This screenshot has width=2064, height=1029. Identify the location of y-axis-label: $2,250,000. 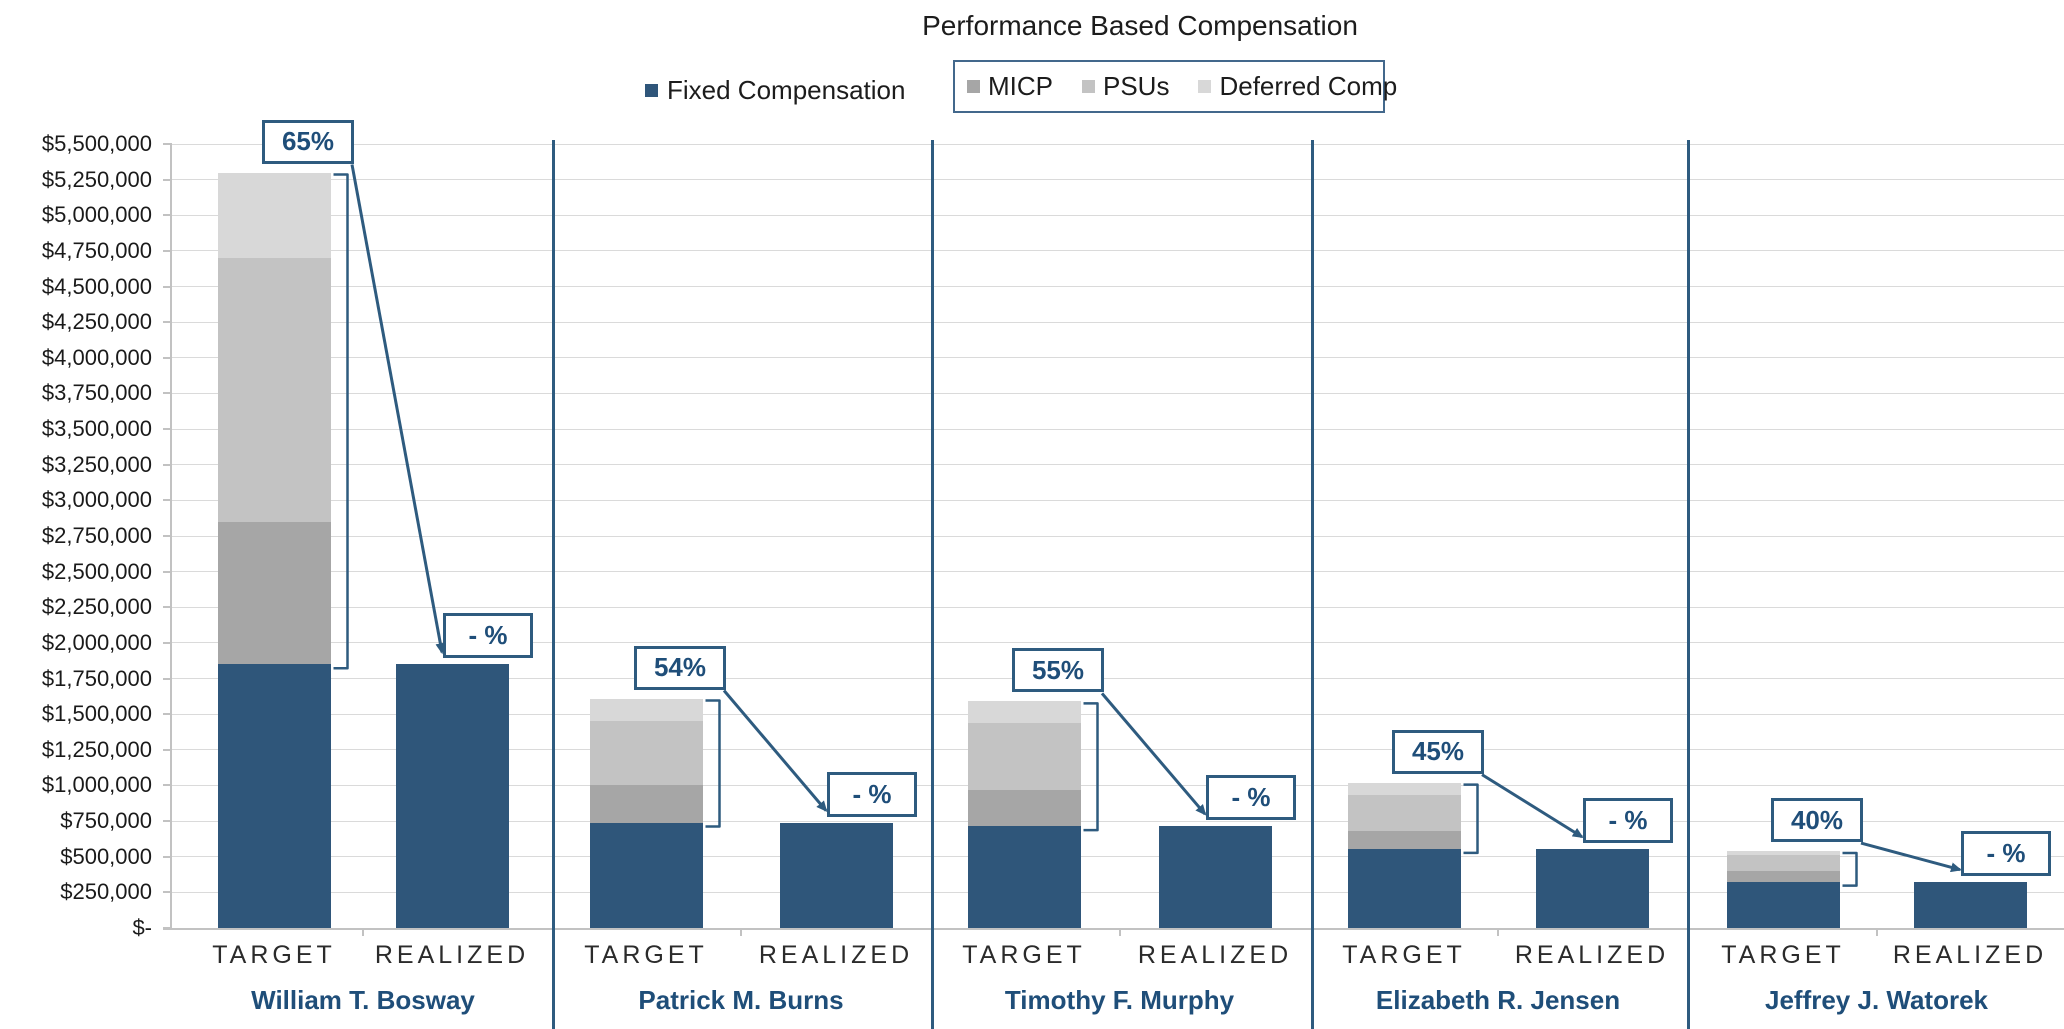
(96, 607).